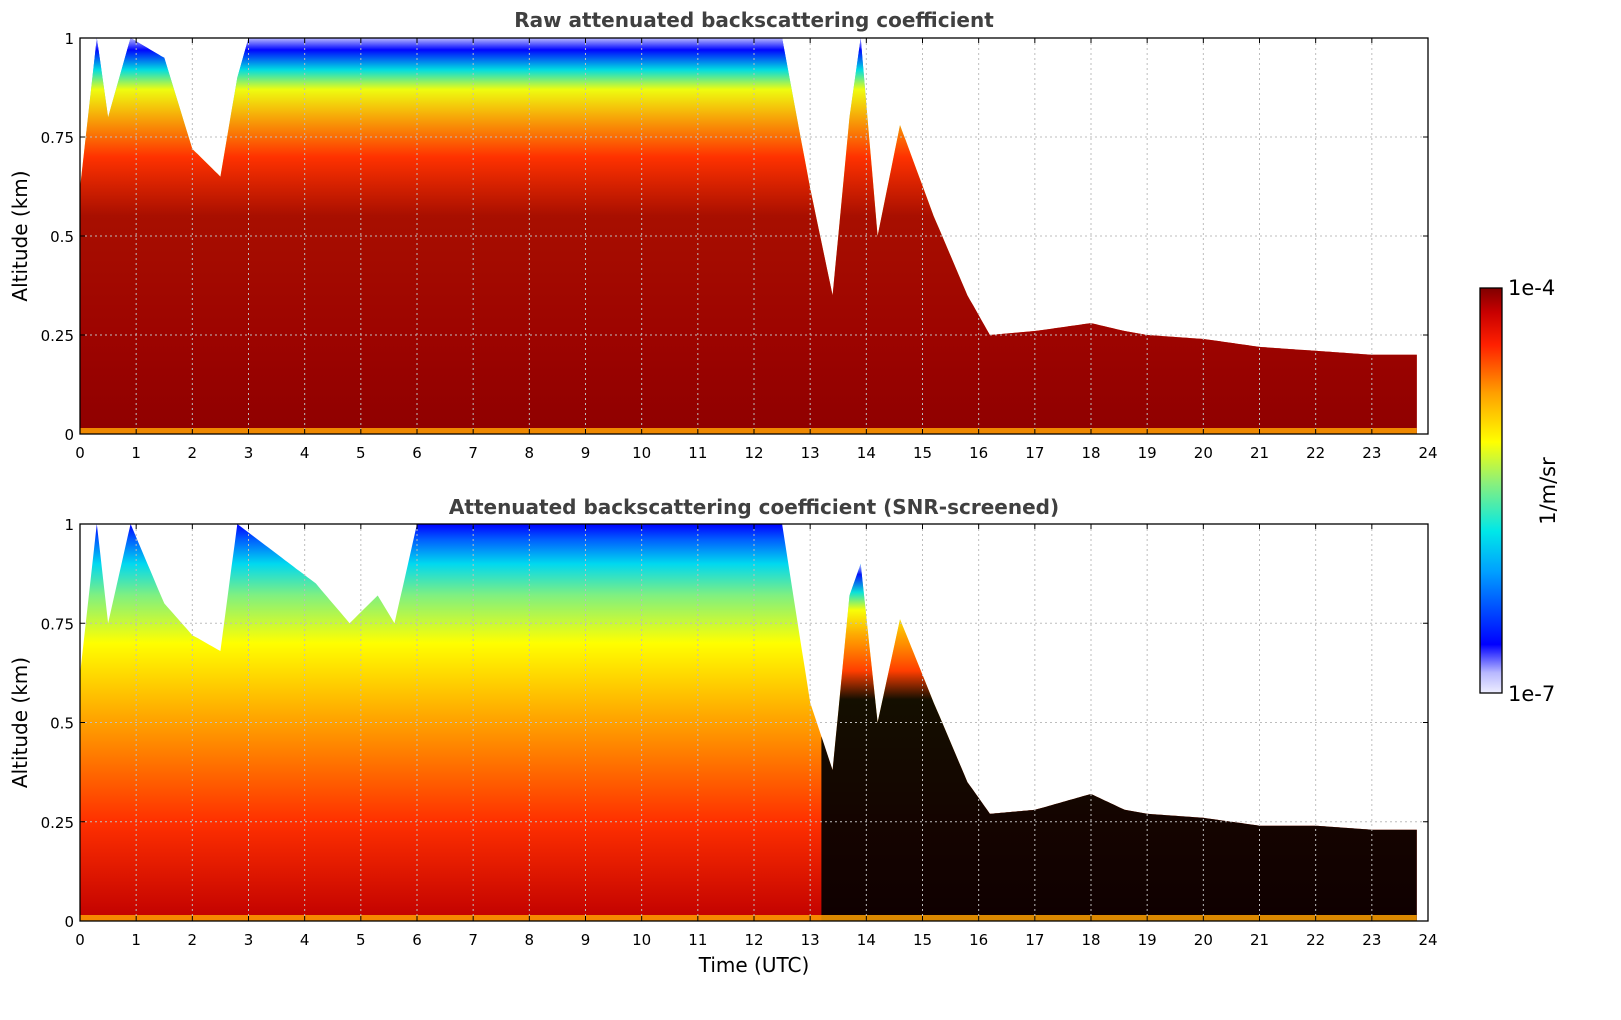 The height and width of the screenshot is (1020, 1621). What do you see at coordinates (754, 965) in the screenshot?
I see `x-axis-label: Time (UTC)` at bounding box center [754, 965].